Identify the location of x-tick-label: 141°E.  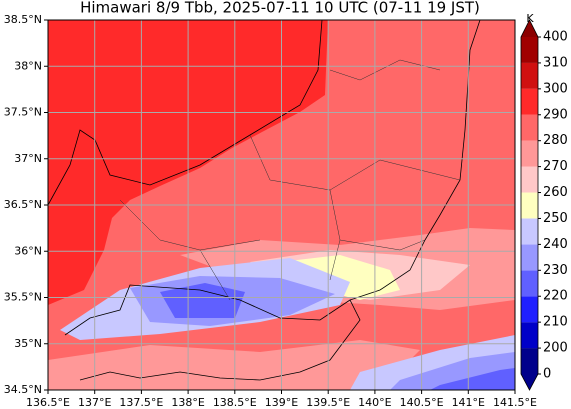
(468, 402).